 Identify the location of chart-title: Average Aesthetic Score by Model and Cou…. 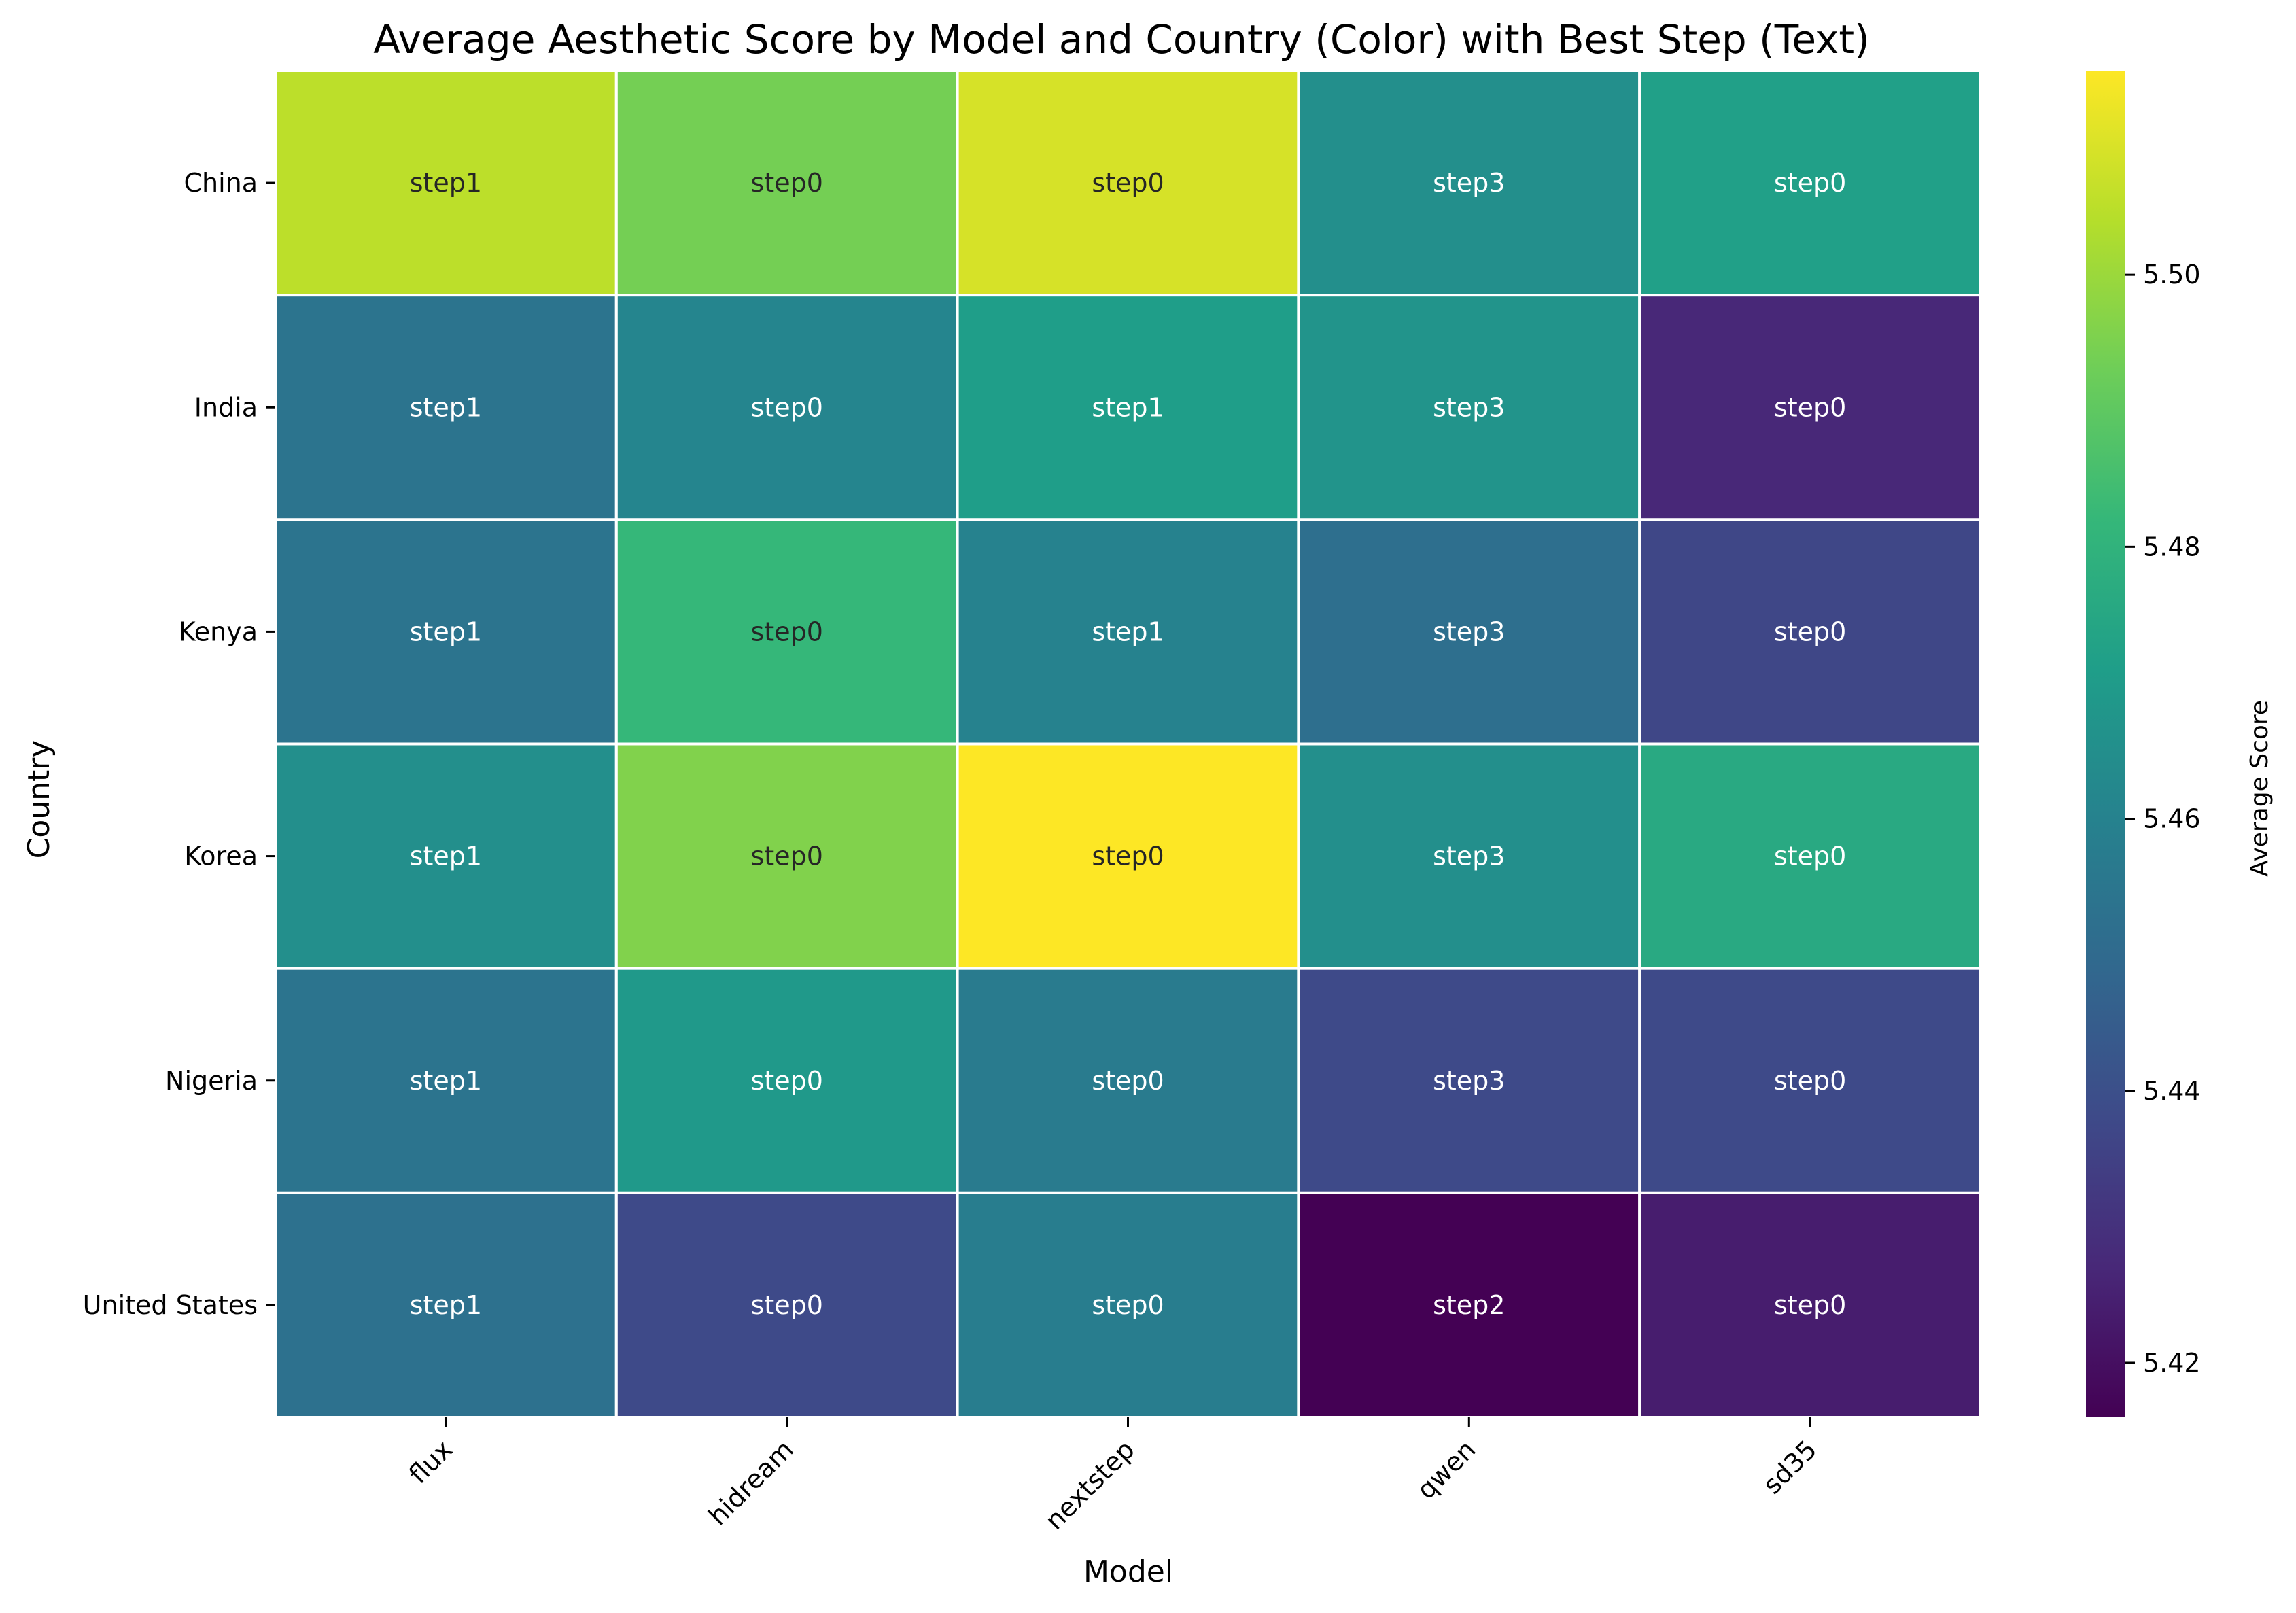
(1121, 39).